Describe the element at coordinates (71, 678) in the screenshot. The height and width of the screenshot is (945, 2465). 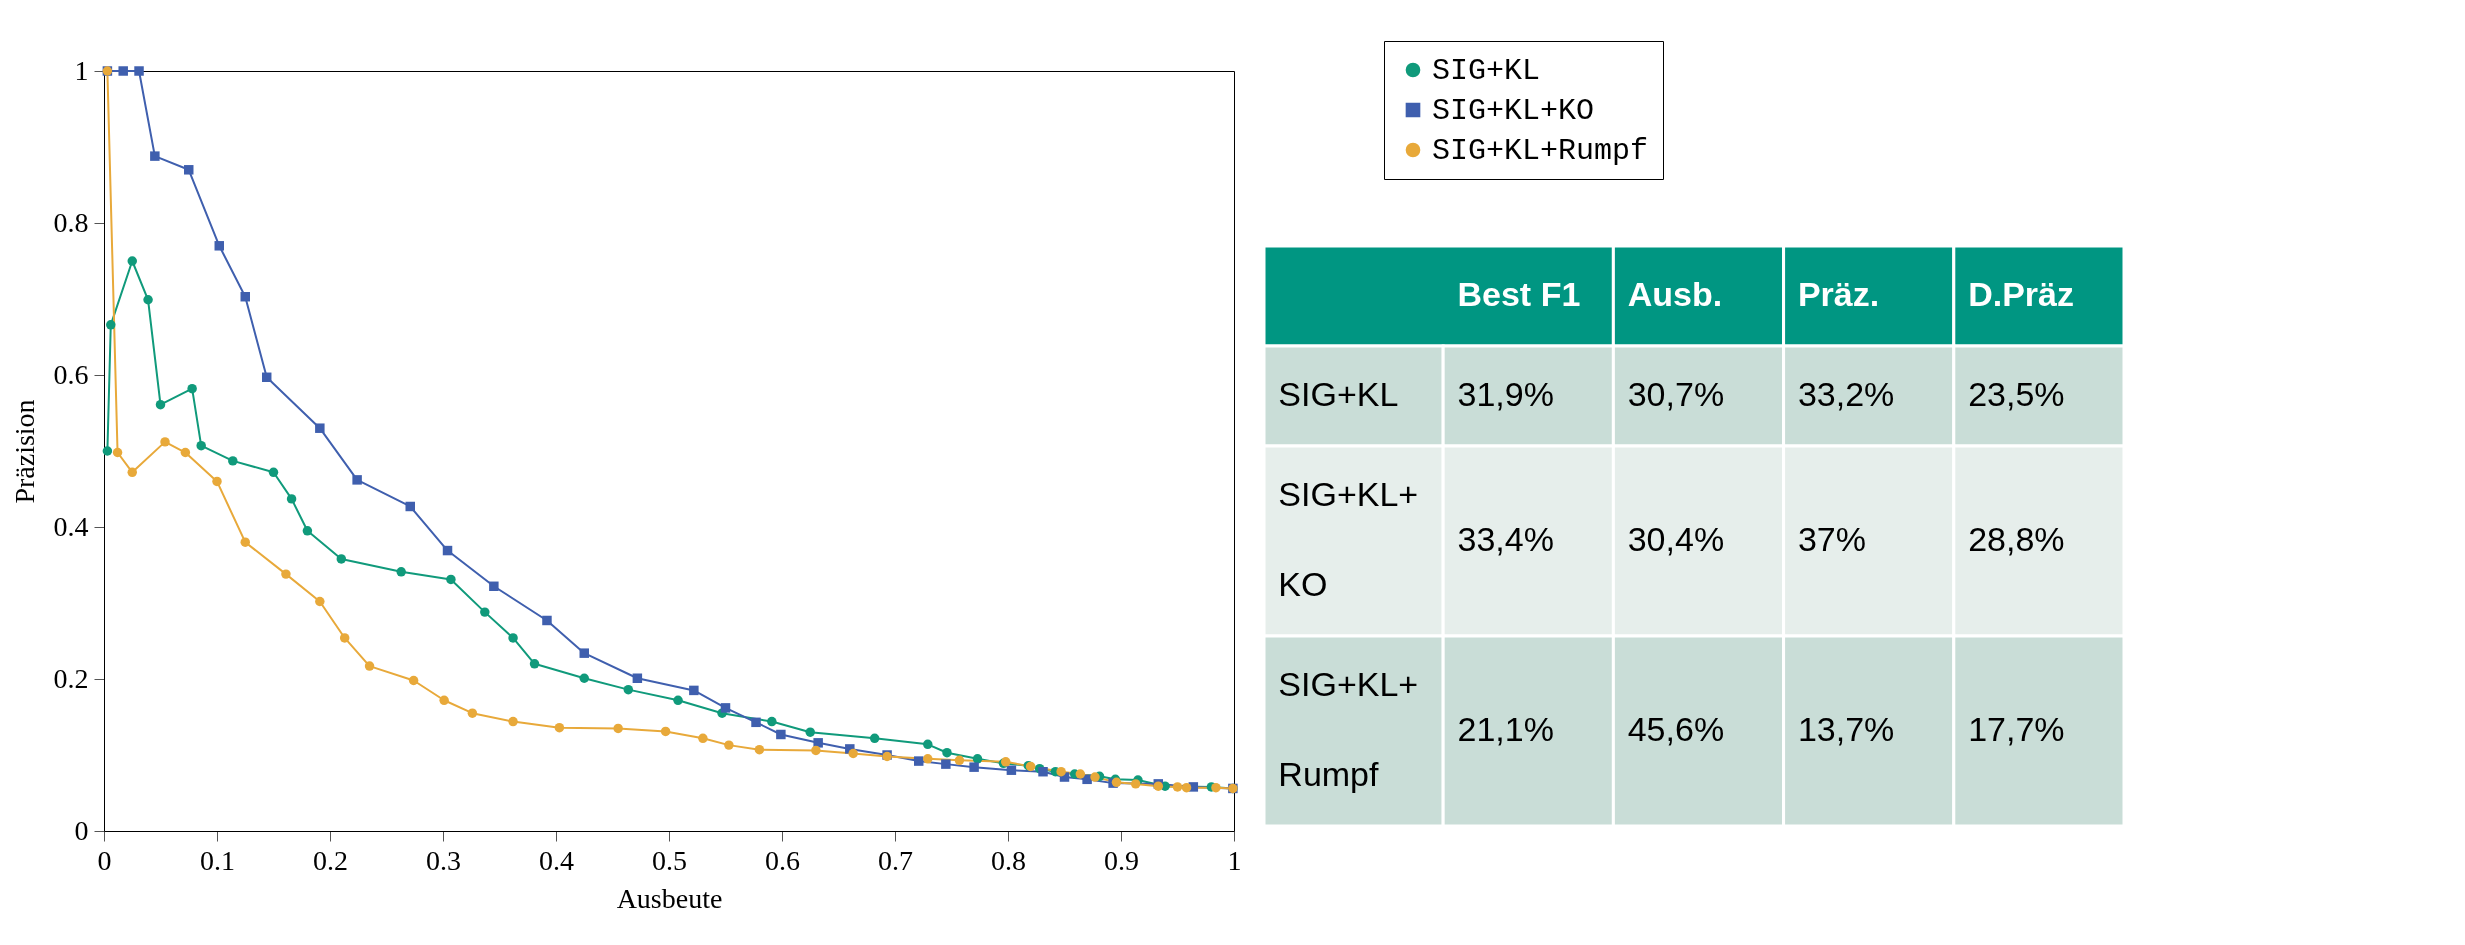
I see `y-tick-label: 0.2` at that location.